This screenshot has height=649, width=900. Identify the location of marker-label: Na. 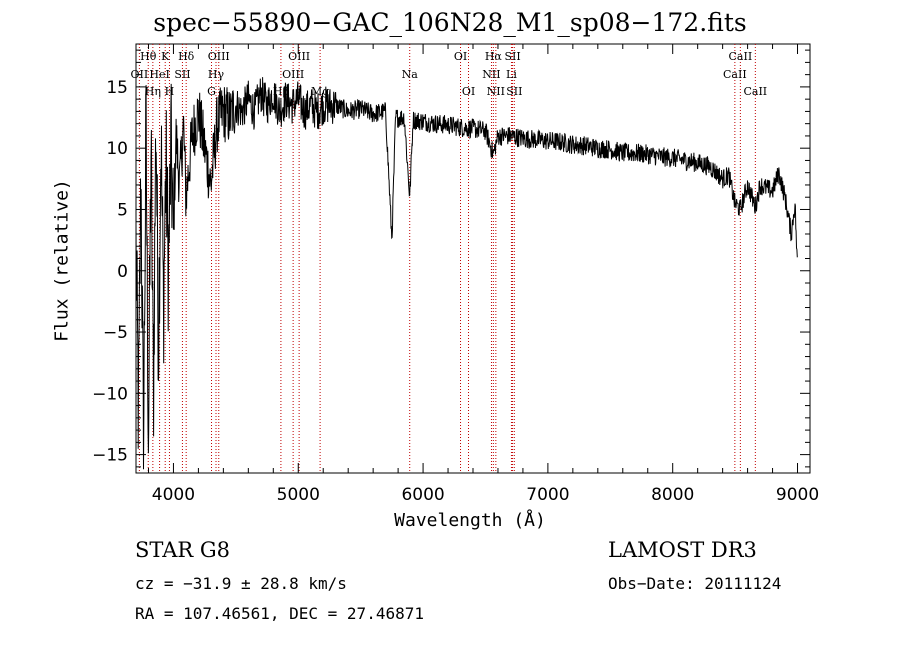
(410, 74).